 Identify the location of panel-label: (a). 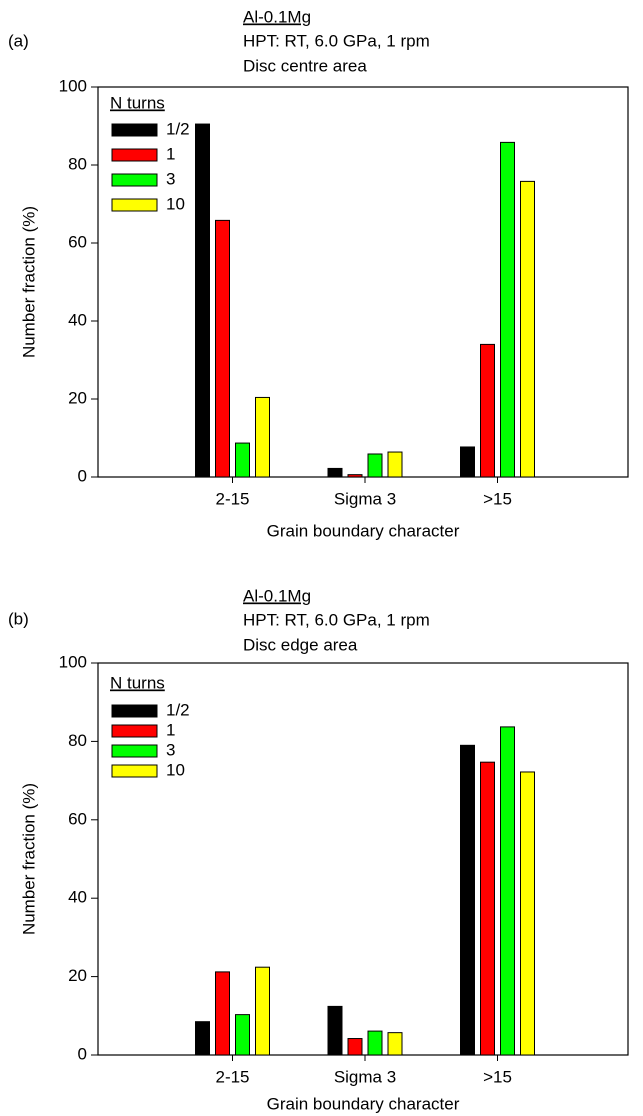
(18, 40).